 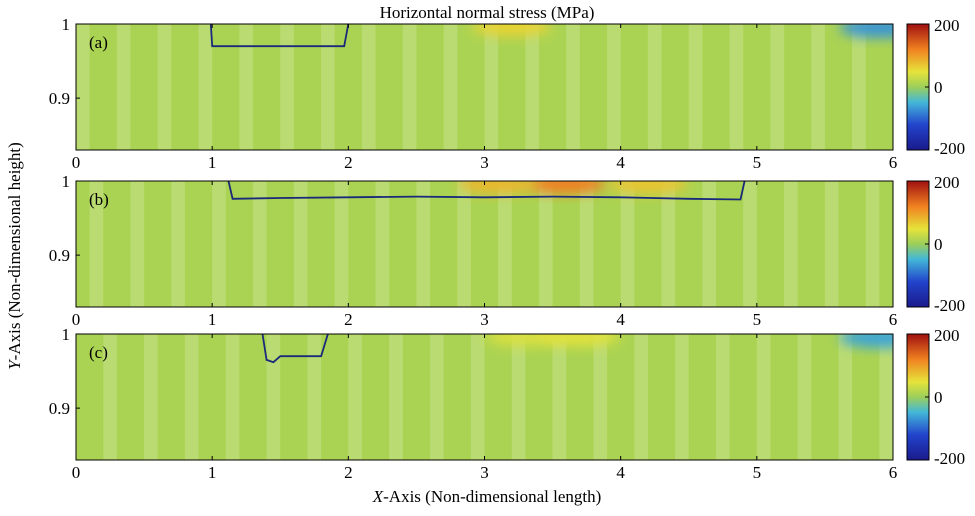 I want to click on x-axis-label: X-Axis (Non-dimensional length), so click(x=487, y=496).